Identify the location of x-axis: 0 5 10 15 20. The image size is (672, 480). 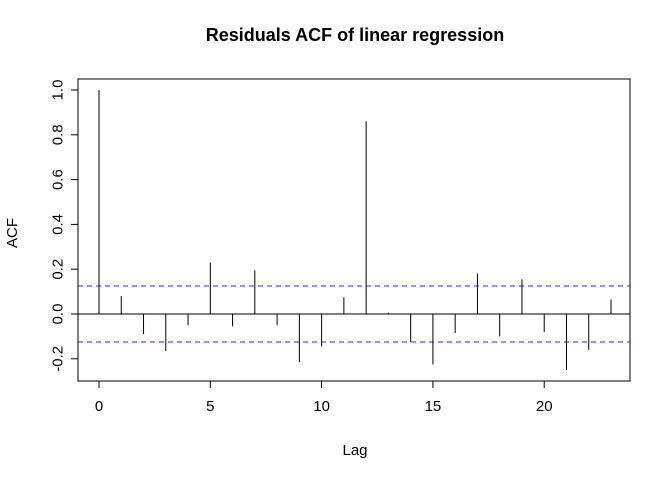
(324, 397).